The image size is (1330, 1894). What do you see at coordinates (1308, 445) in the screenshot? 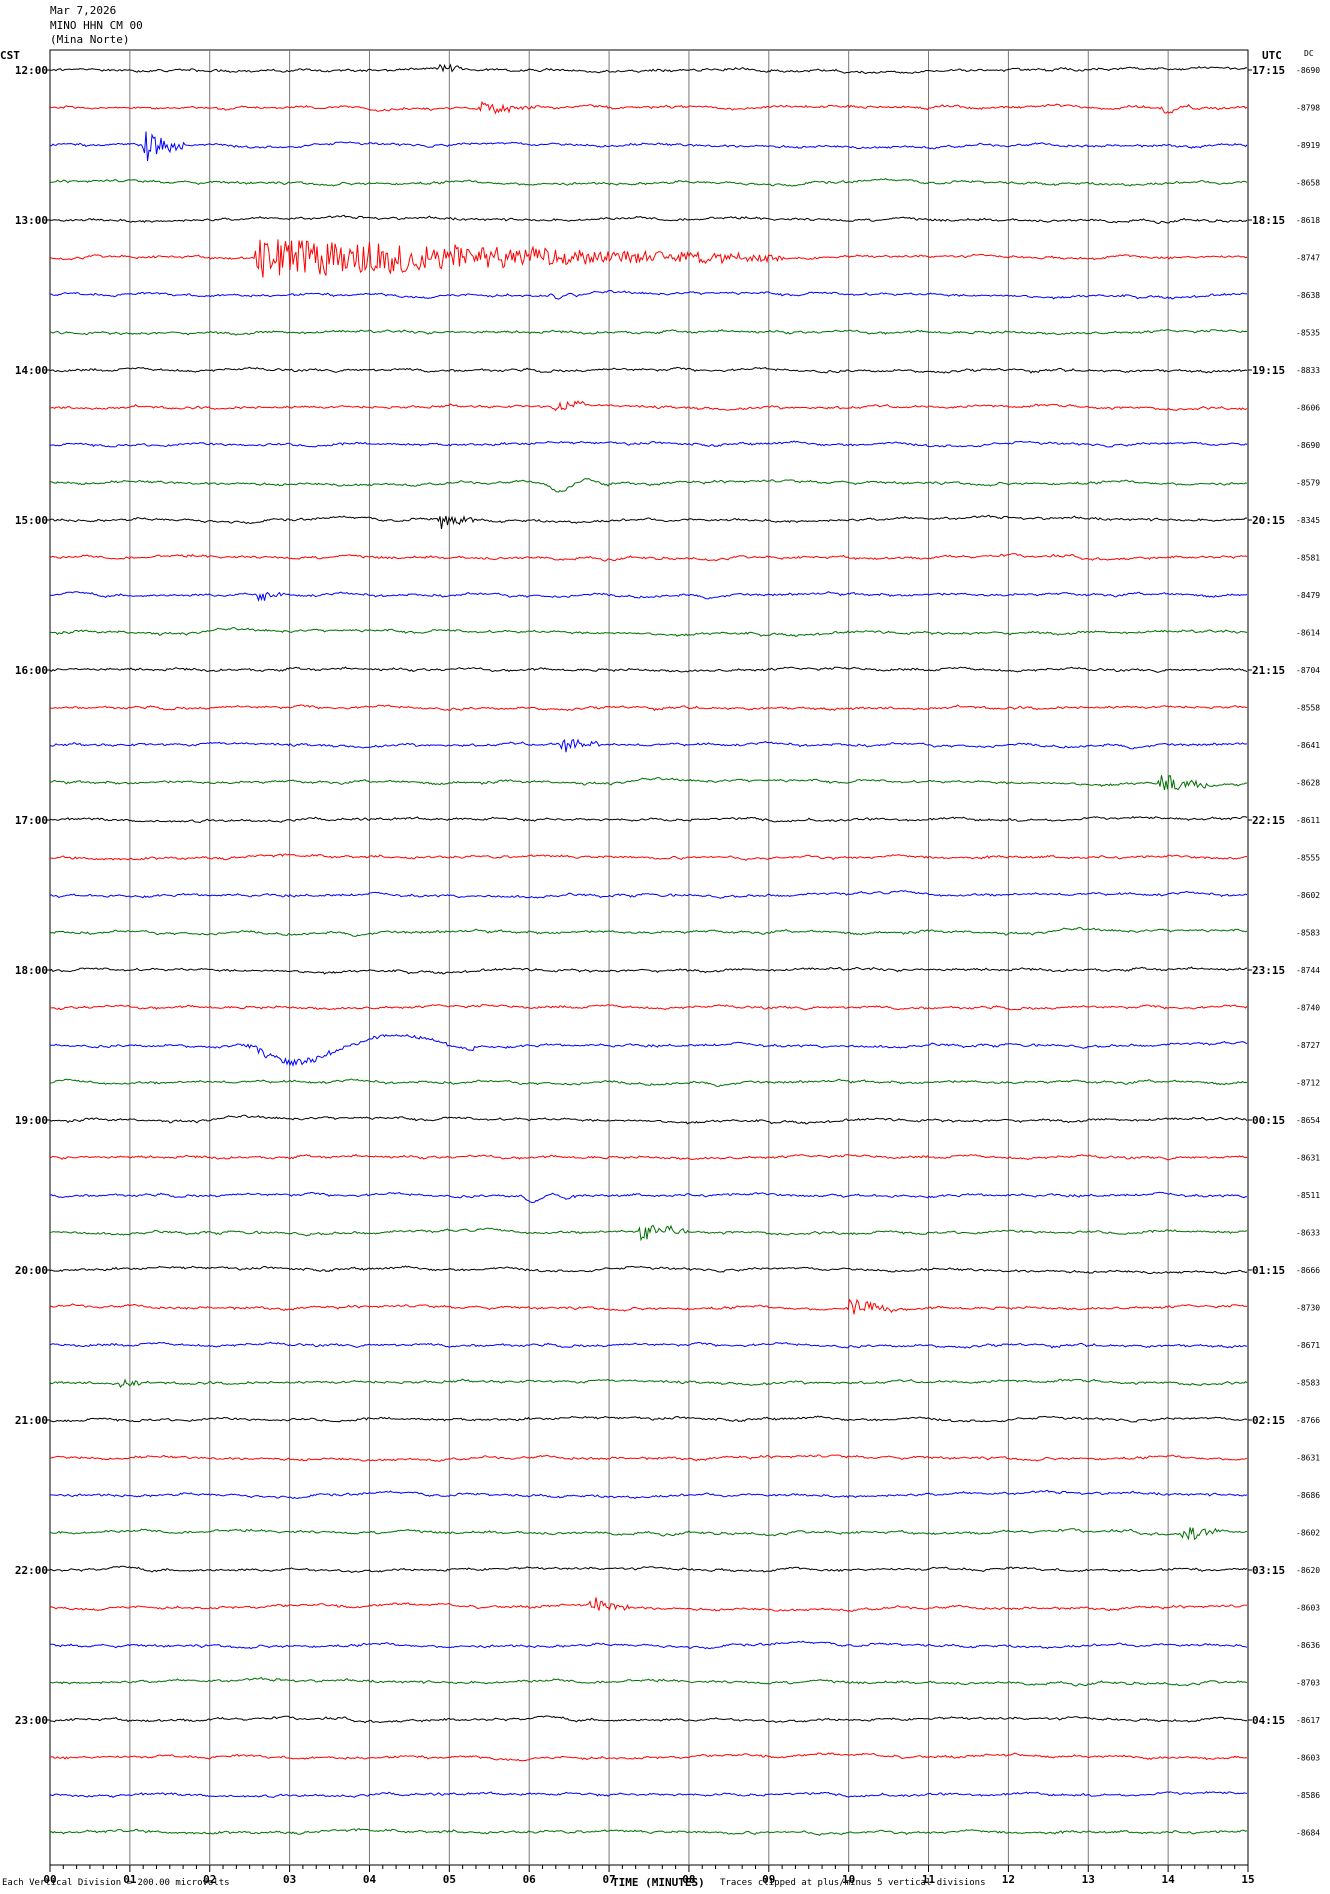
I see `dc-offset-label: -8690` at bounding box center [1308, 445].